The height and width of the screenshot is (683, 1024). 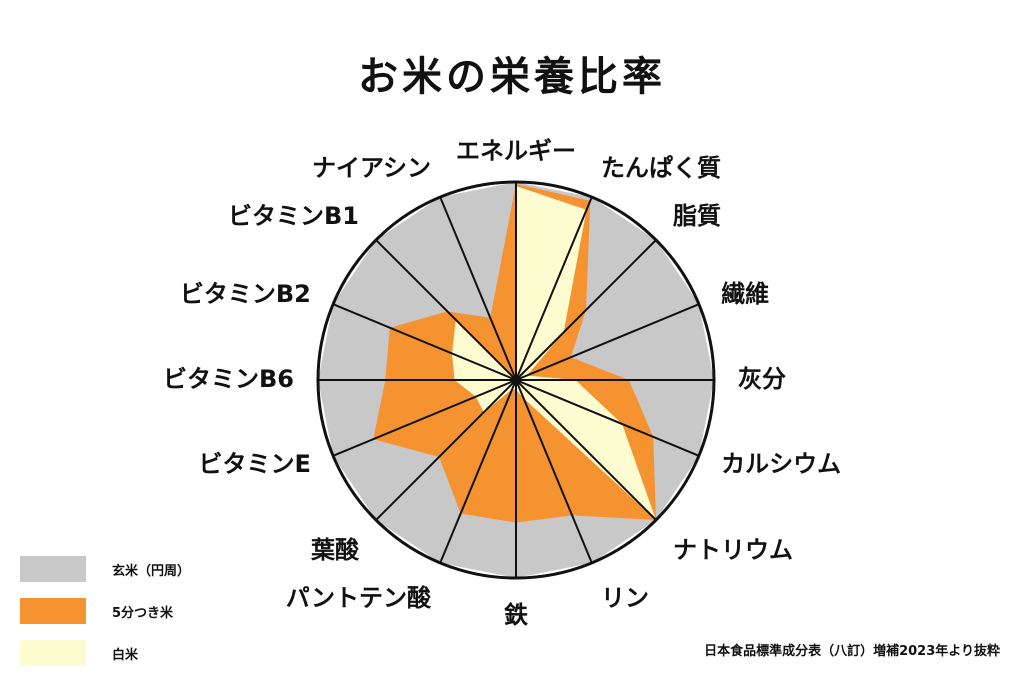 What do you see at coordinates (105, 569) in the screenshot?
I see `legend-item-genmai: 玄米（円周）` at bounding box center [105, 569].